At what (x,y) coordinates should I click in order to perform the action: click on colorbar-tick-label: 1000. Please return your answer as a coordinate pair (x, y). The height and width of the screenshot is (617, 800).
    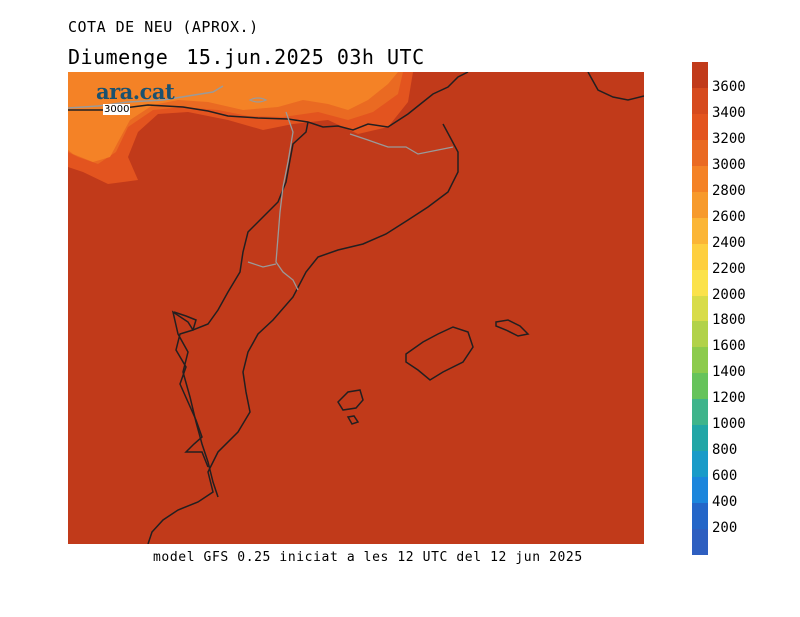
    Looking at the image, I should click on (729, 424).